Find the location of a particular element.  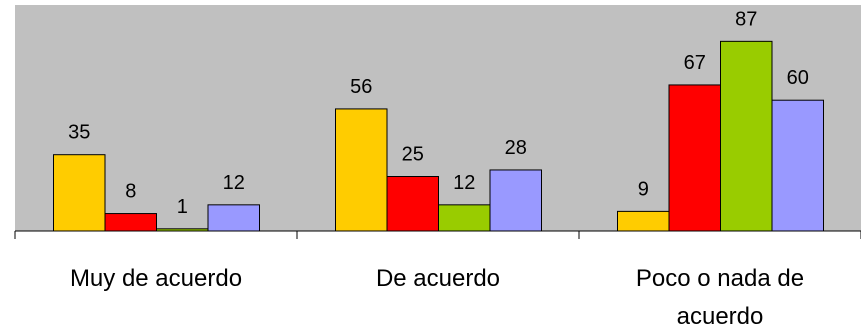

category-label-1: Muy de acuerdo is located at coordinates (156, 278).